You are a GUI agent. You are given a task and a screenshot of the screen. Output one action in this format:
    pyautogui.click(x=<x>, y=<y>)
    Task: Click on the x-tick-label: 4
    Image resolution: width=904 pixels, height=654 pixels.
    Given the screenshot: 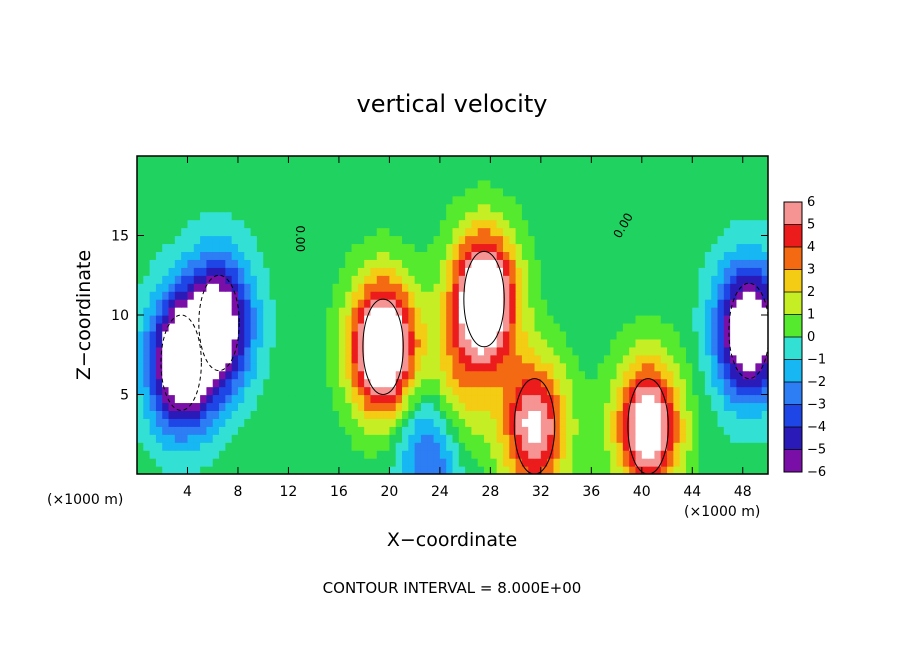 What is the action you would take?
    pyautogui.click(x=187, y=492)
    